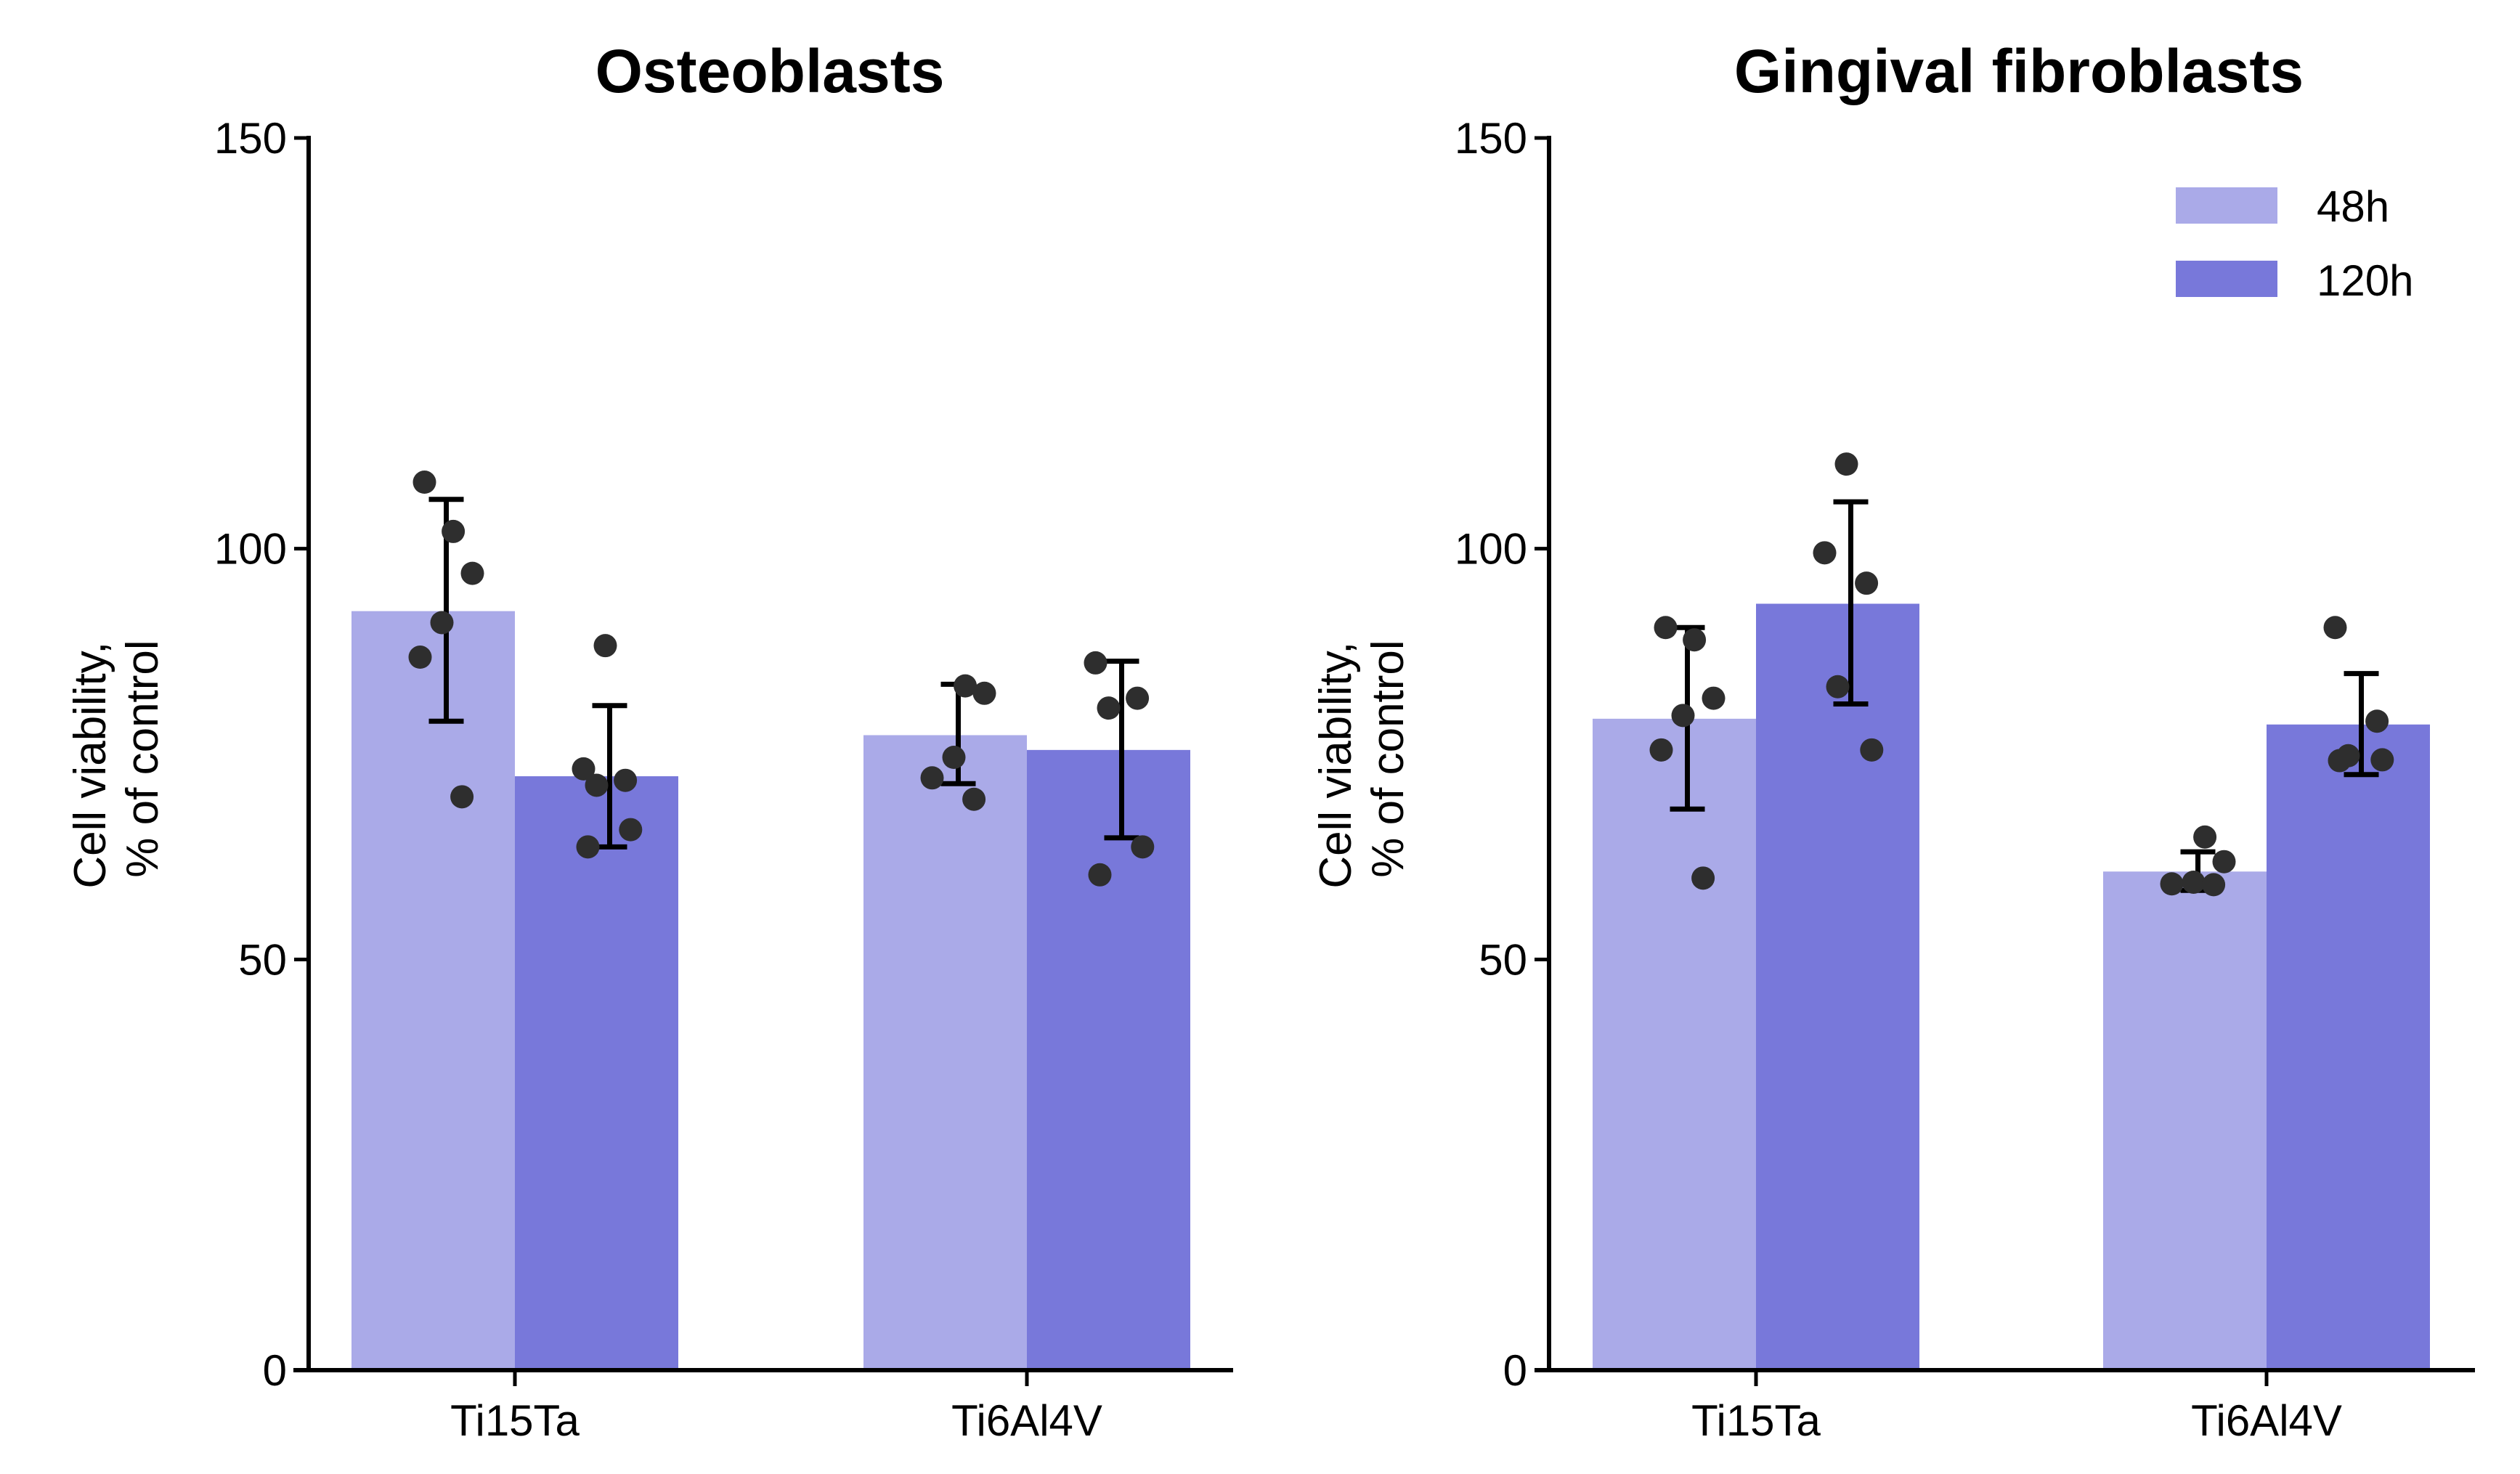  I want to click on chart-title: Gingival fibroblasts, so click(2019, 71).